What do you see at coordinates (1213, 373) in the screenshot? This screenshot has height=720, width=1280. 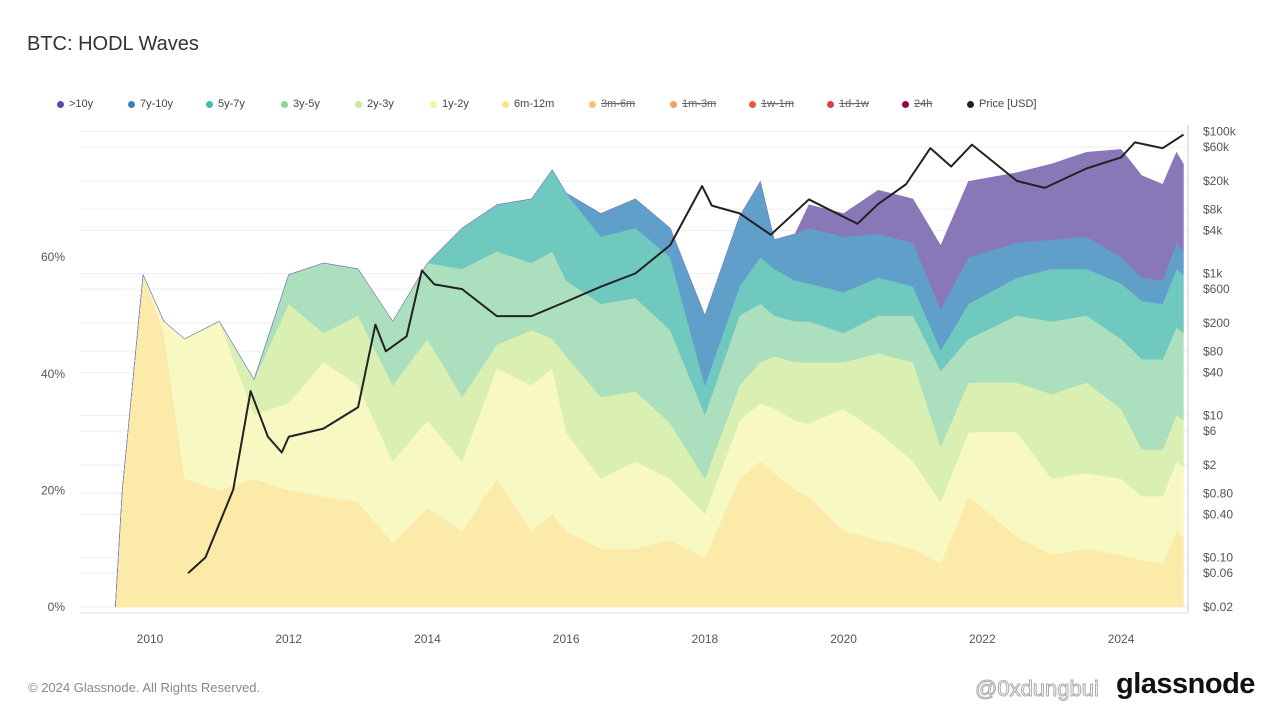 I see `y-right-tick-label: $40` at bounding box center [1213, 373].